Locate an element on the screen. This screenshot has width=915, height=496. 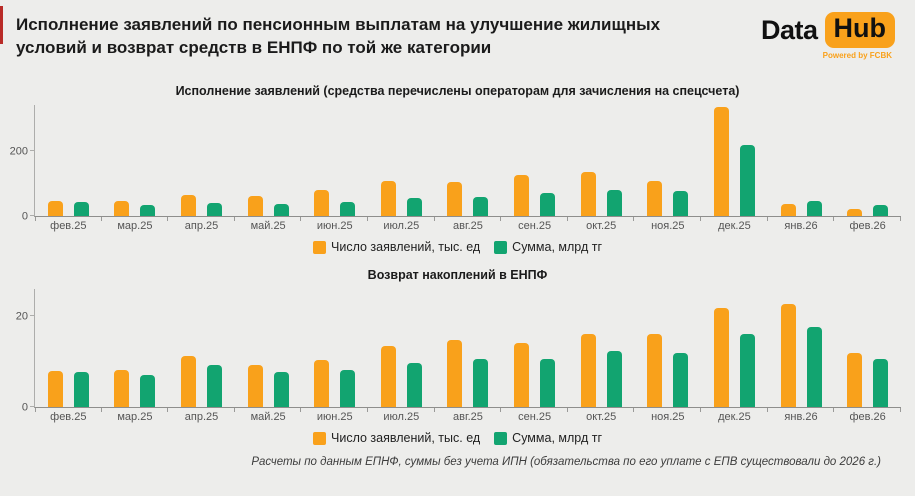
red-accent-line is located at coordinates (1, 25).